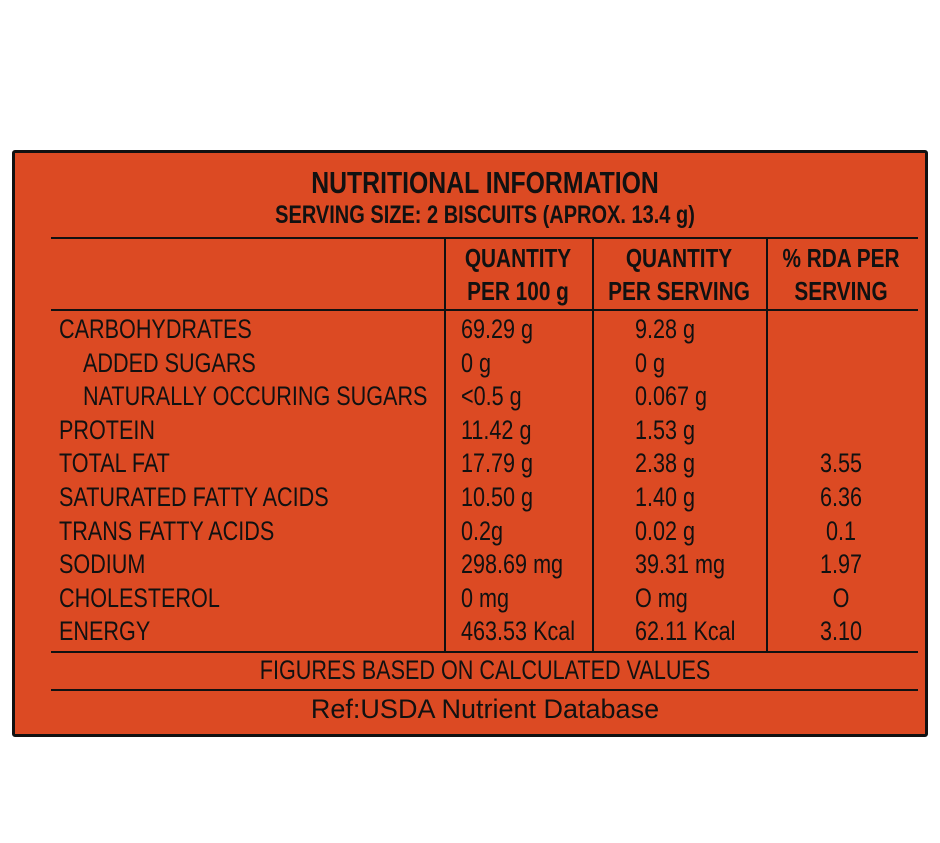 The image size is (940, 843). I want to click on row-label: TOTAL FAT, so click(114, 463).